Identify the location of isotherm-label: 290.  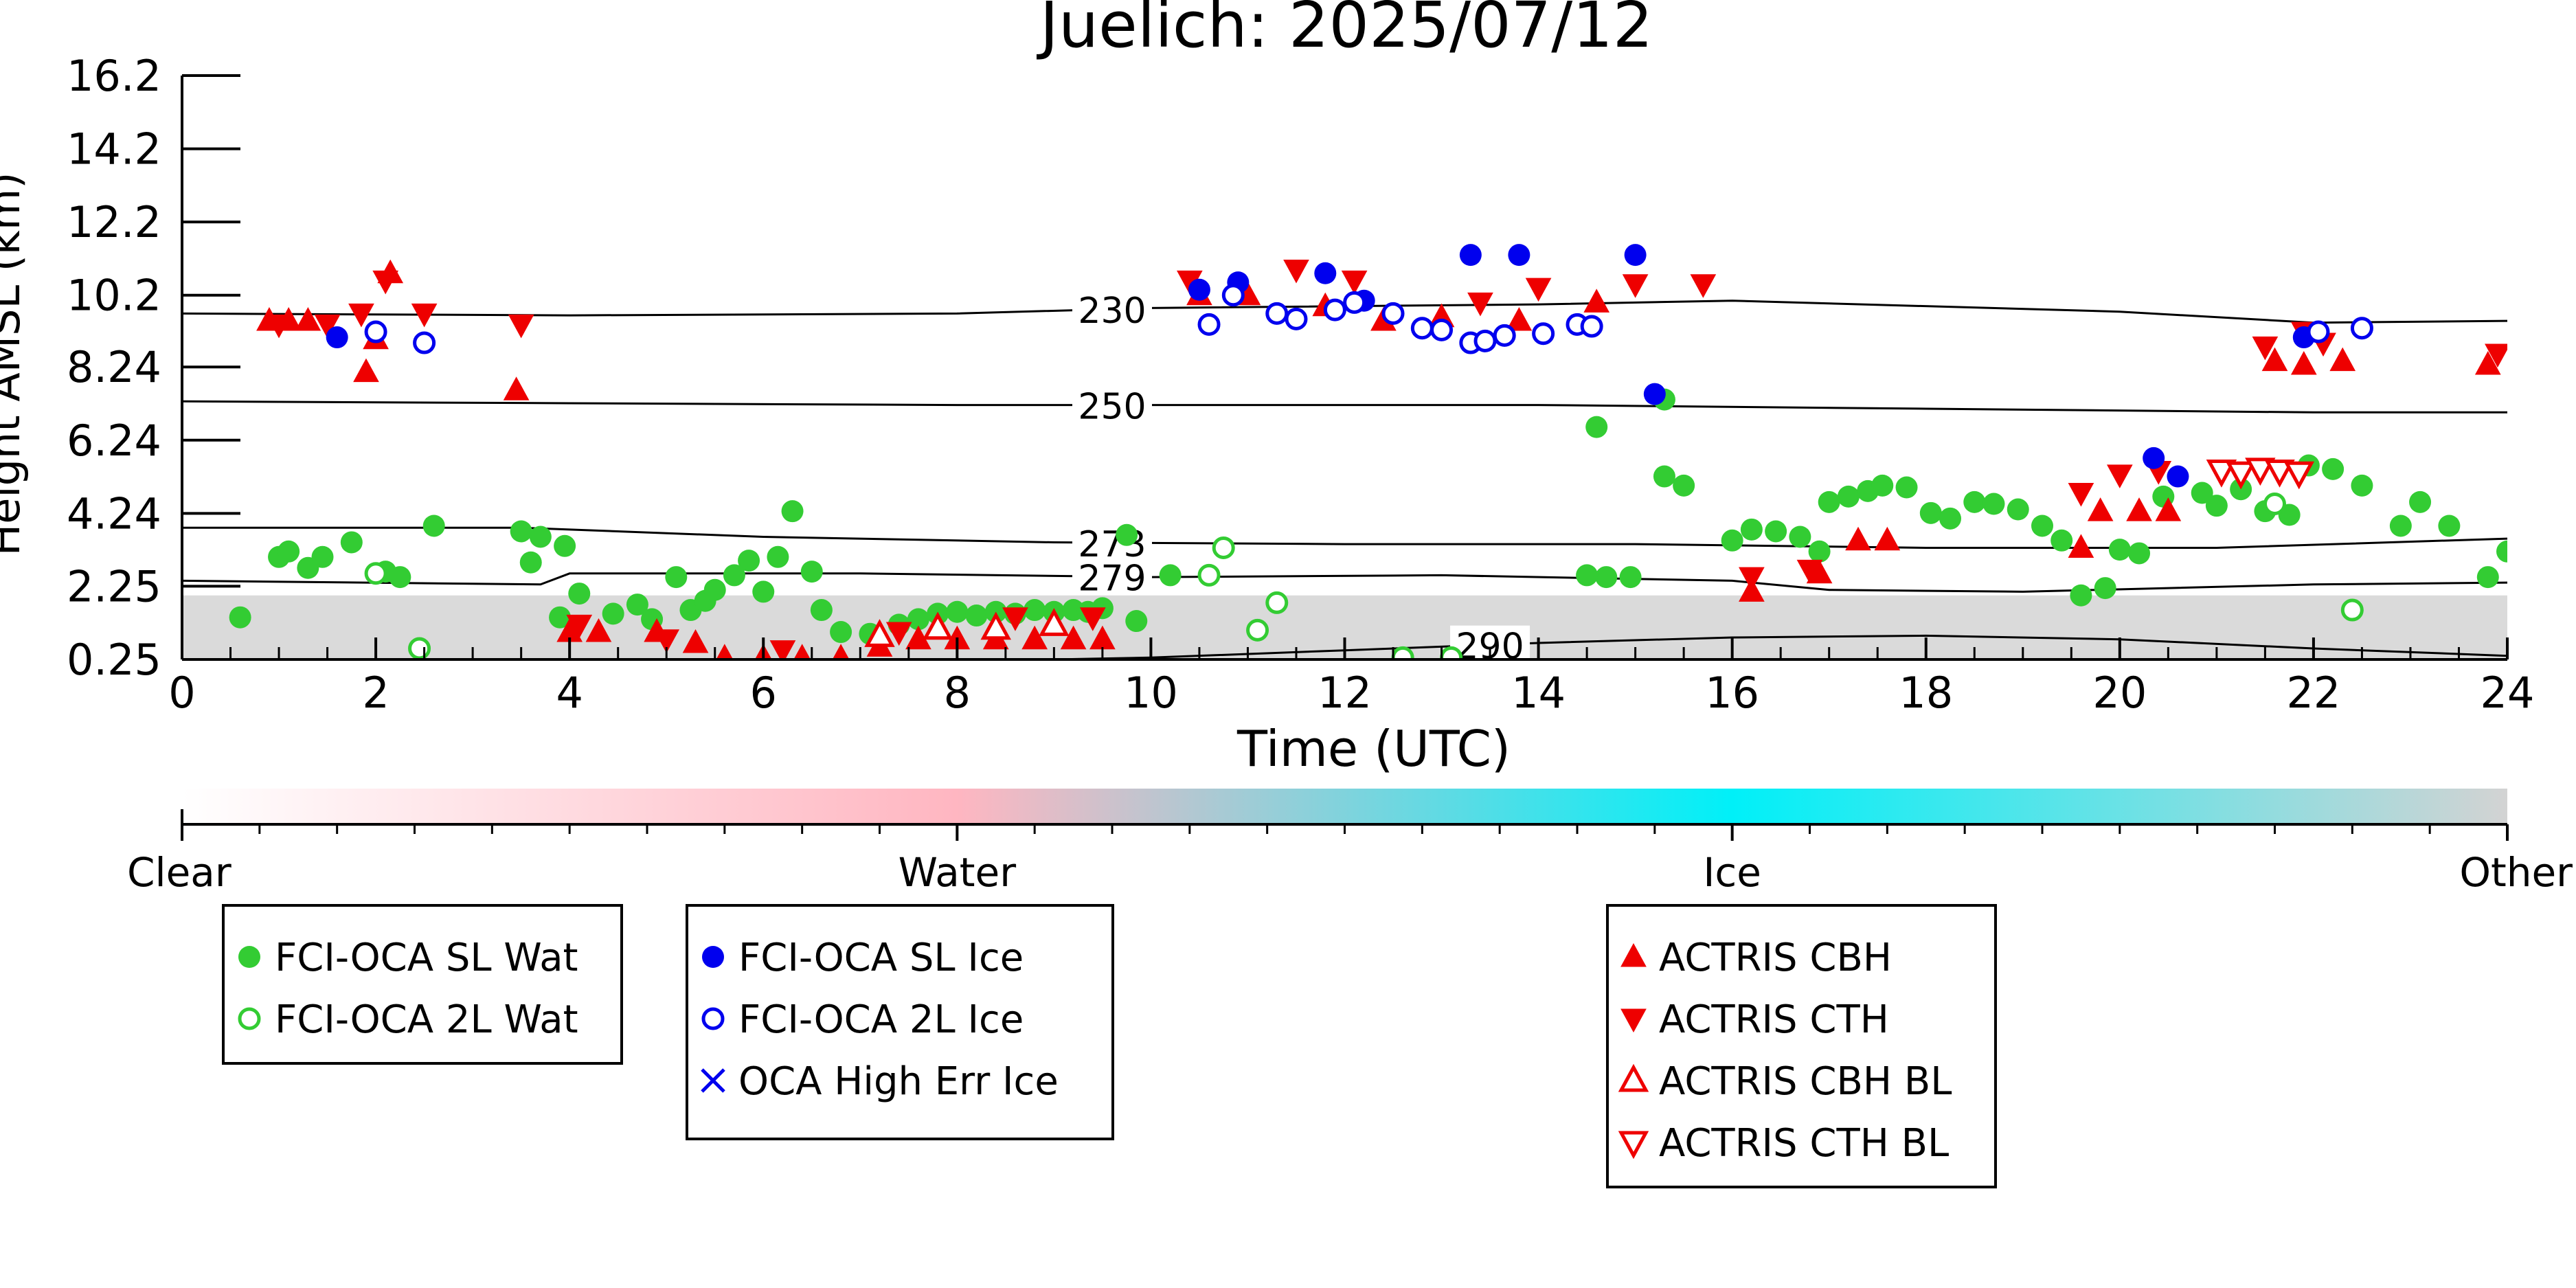
(1490, 647).